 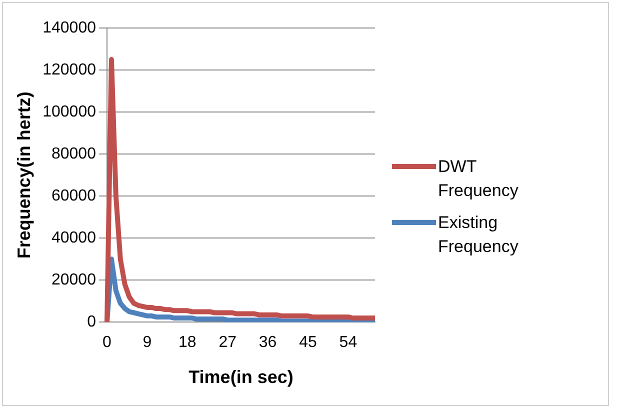 What do you see at coordinates (227, 343) in the screenshot?
I see `x-tick-label: 27` at bounding box center [227, 343].